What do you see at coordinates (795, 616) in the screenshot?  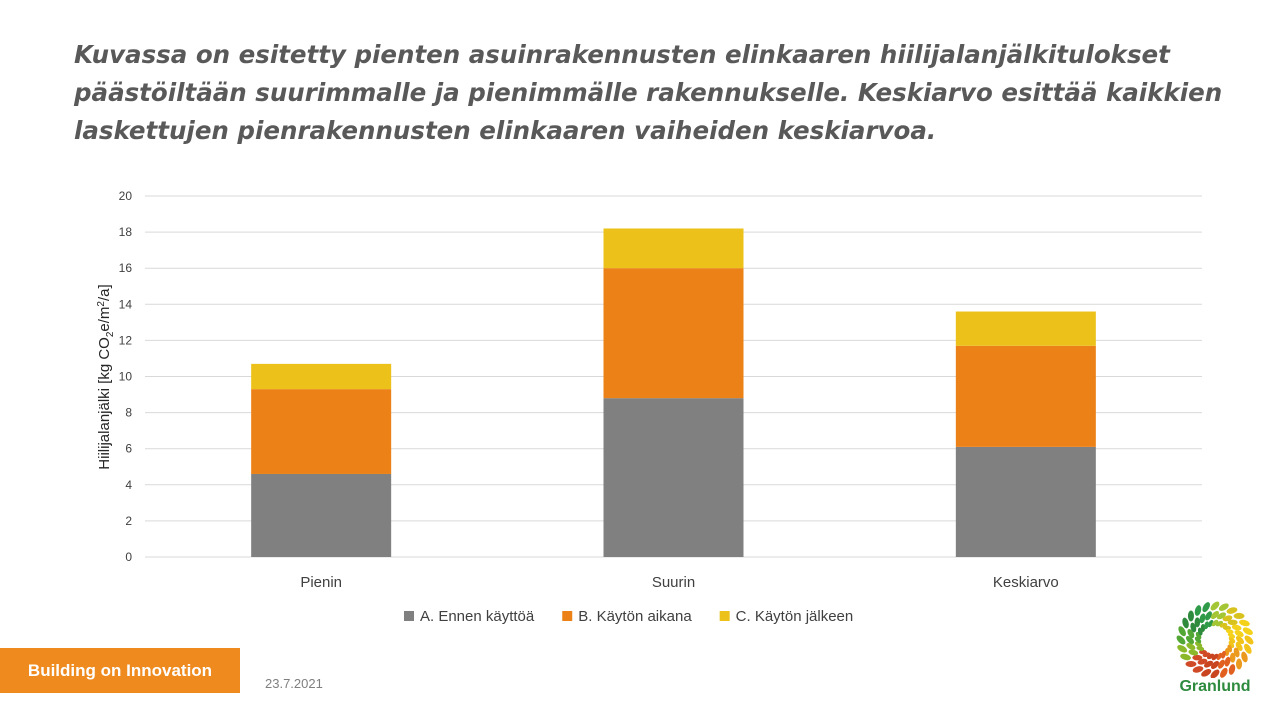 I see `legend-label: C. Käytön jälkeen` at bounding box center [795, 616].